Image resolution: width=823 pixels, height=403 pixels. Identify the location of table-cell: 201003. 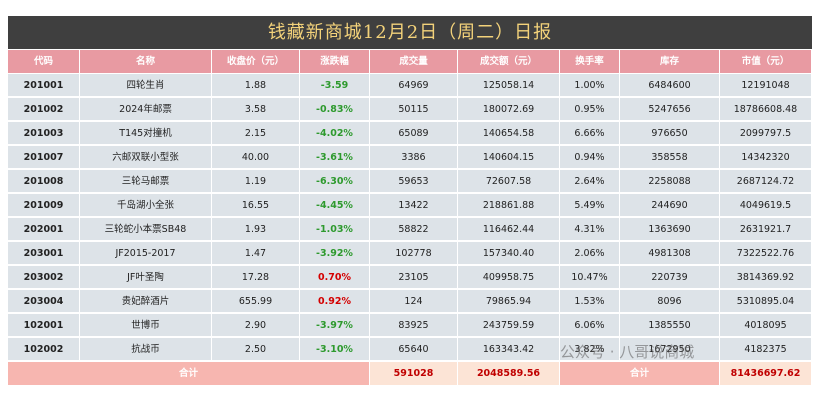
(44, 133).